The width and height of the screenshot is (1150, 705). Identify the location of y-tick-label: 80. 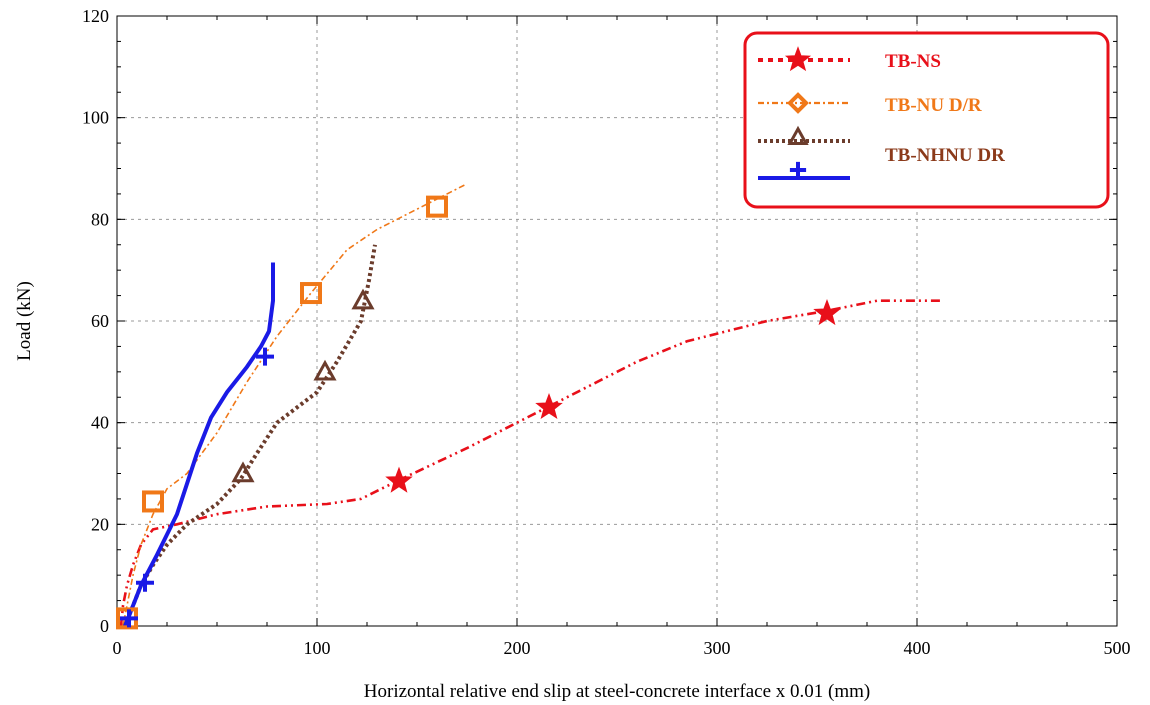
(100, 219).